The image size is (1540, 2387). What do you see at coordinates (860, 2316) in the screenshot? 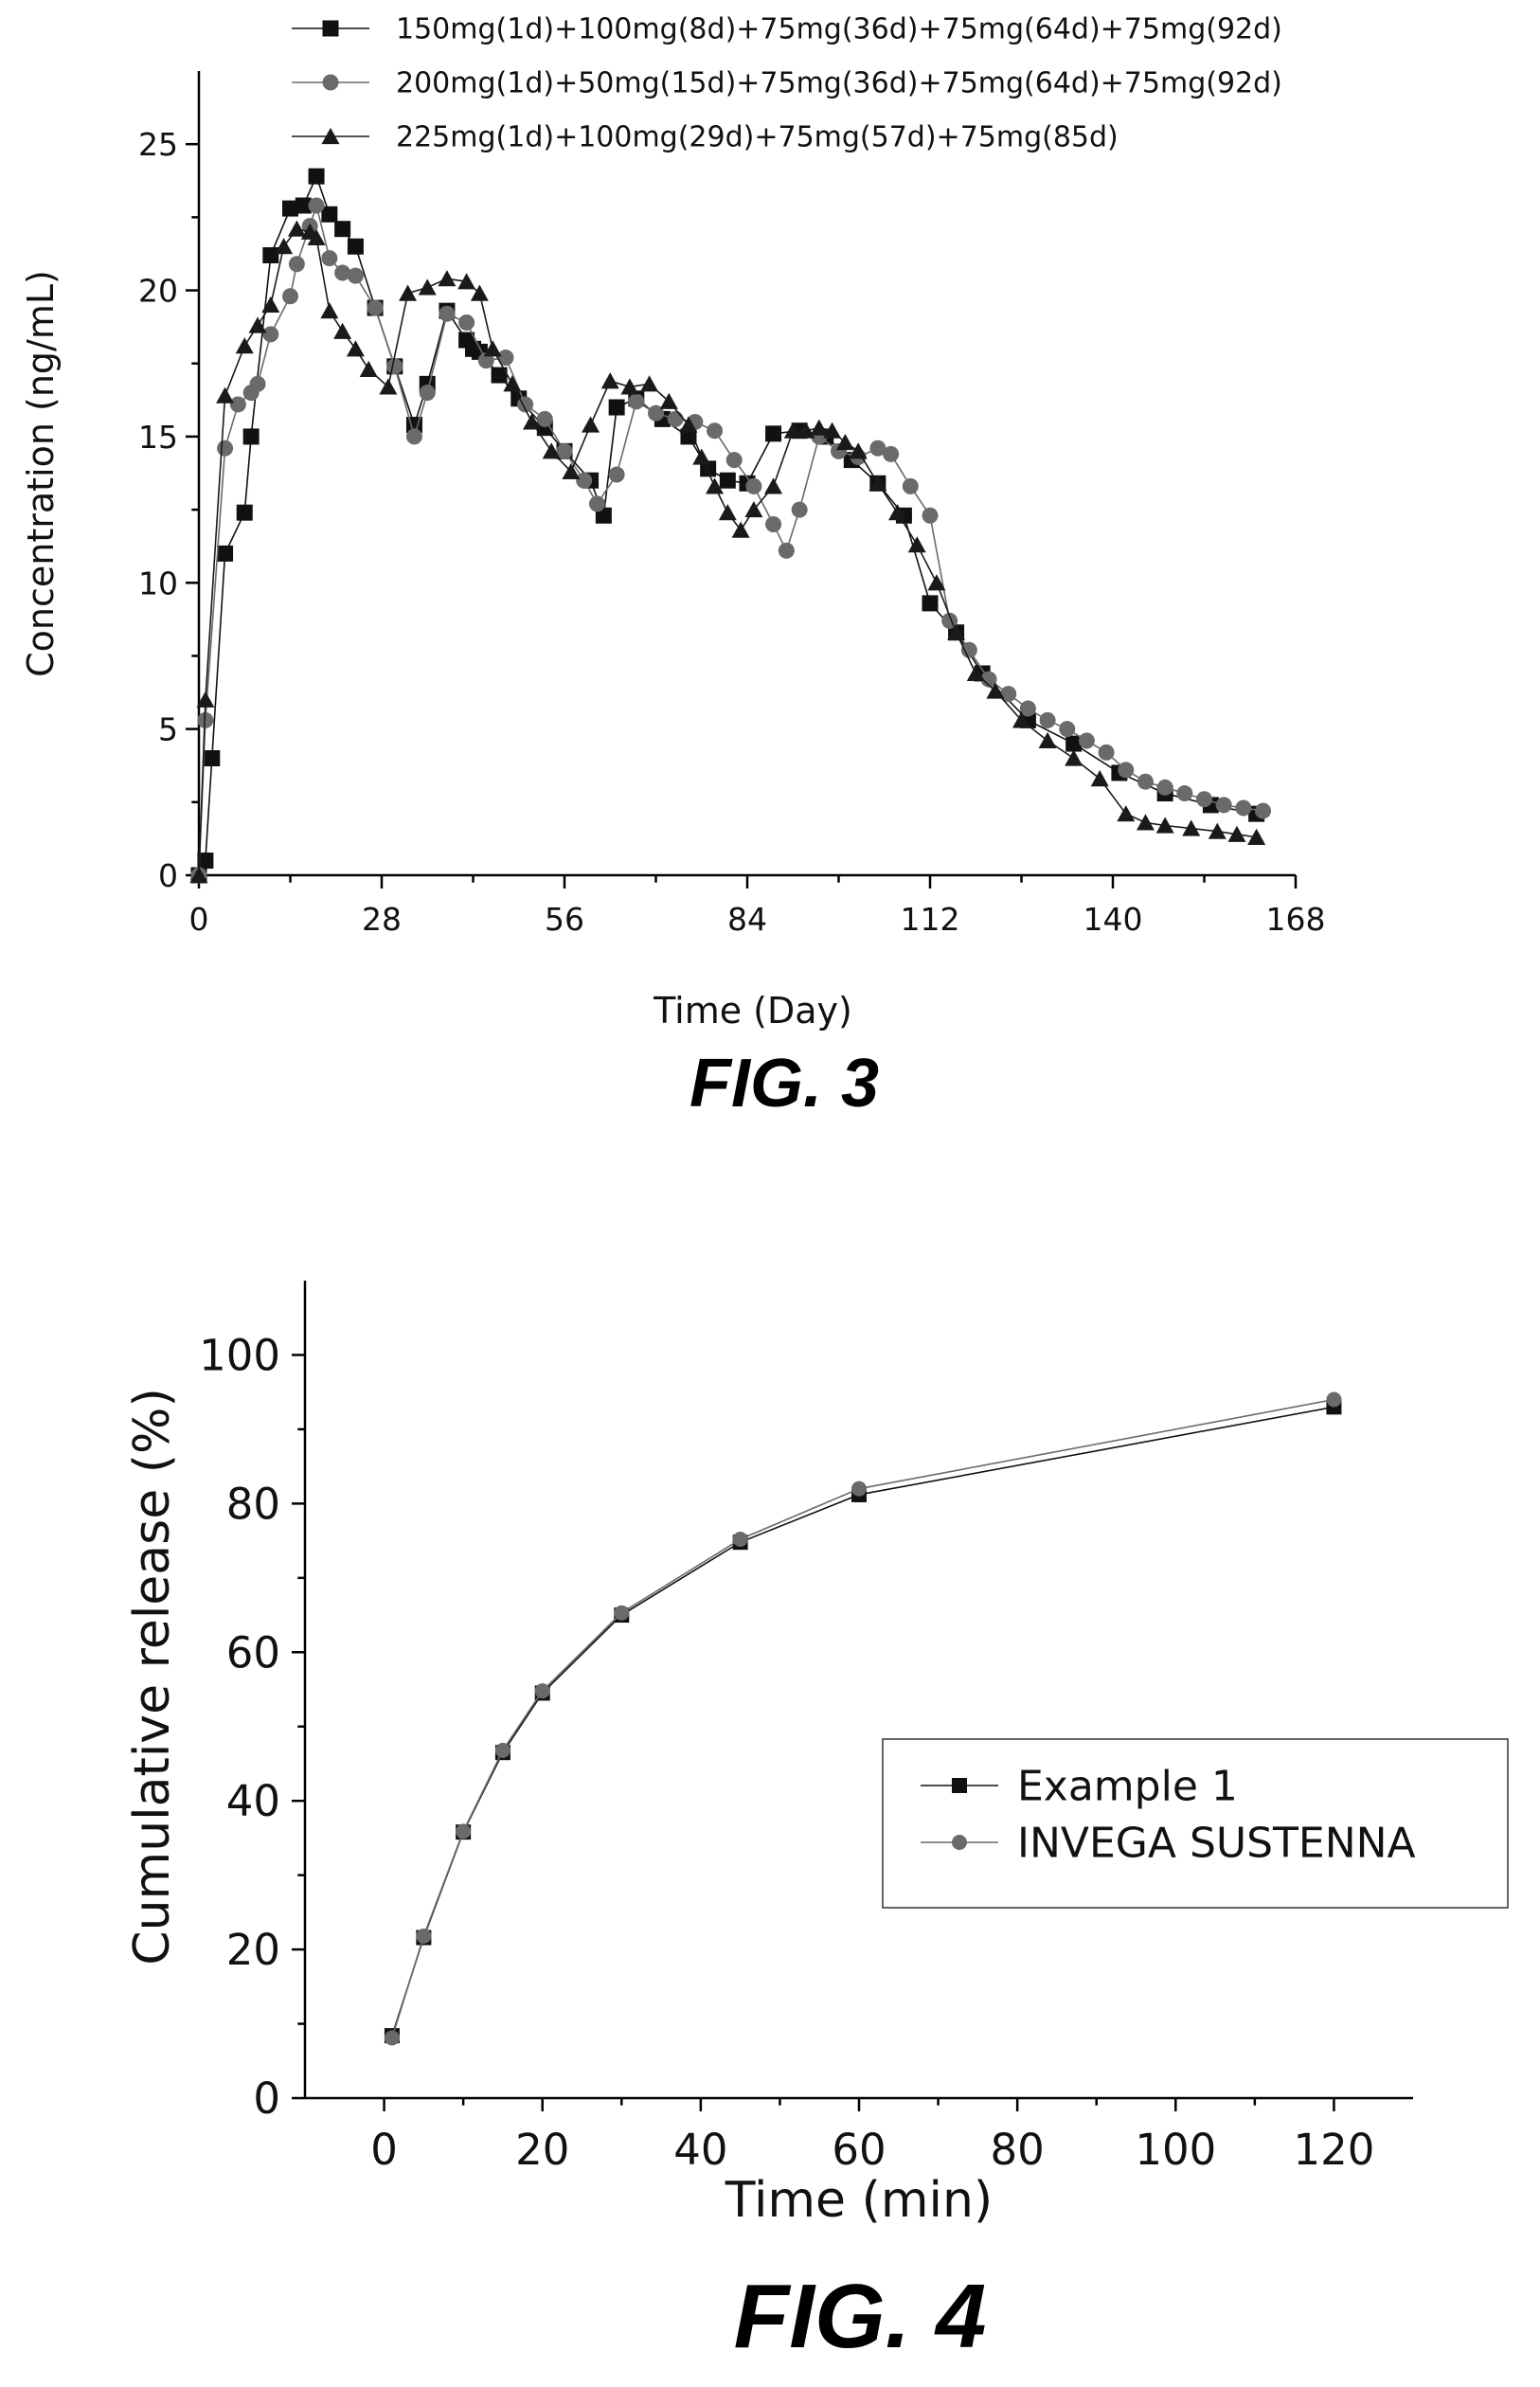
I see `fig4-caption: FIG. 4` at bounding box center [860, 2316].